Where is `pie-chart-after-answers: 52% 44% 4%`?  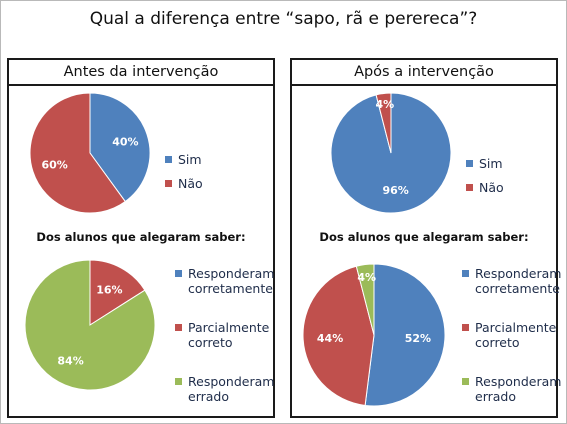 pie-chart-after-answers: 52% 44% 4% is located at coordinates (374, 335).